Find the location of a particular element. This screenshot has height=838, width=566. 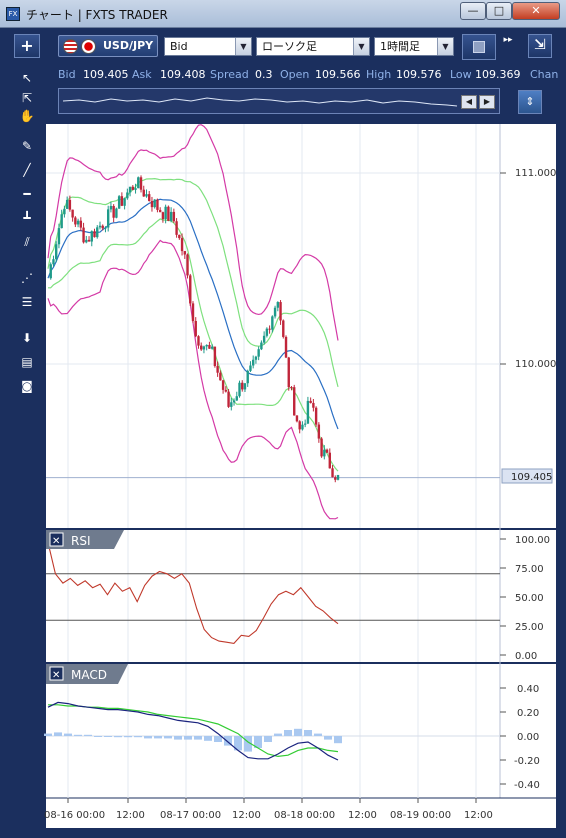

pencil-icon: ✎ is located at coordinates (27, 146).